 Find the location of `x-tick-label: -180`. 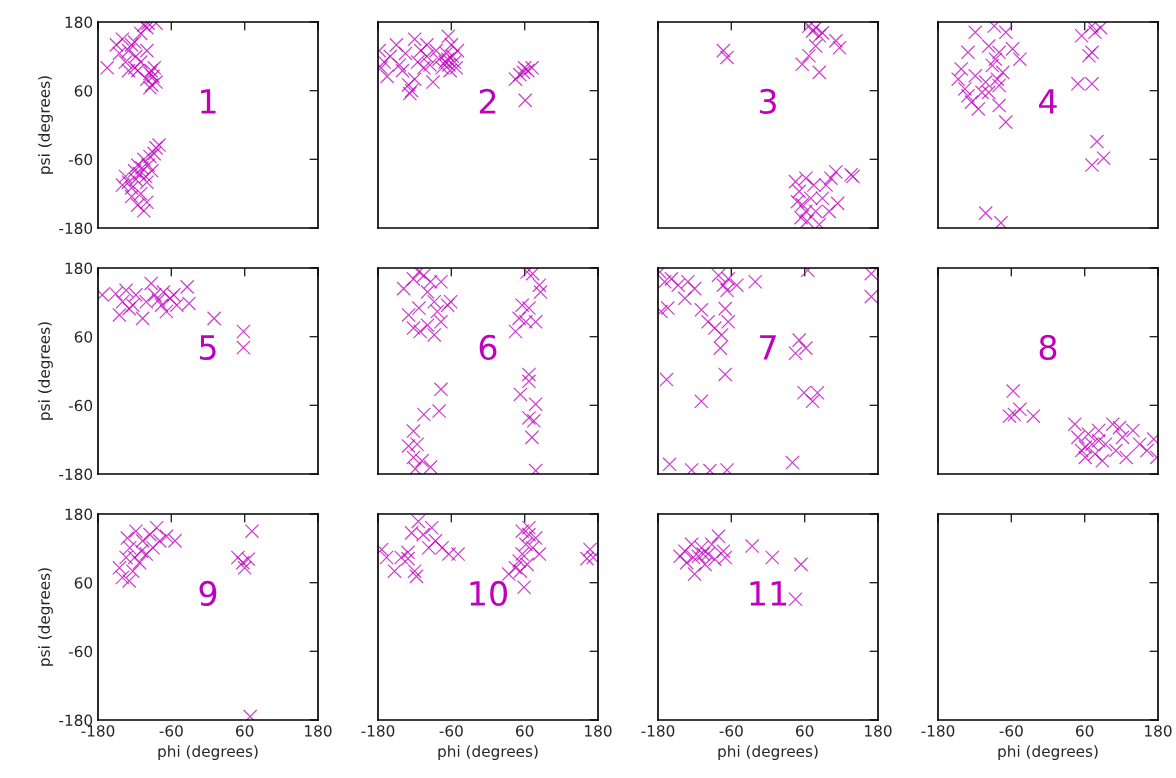

x-tick-label: -180 is located at coordinates (938, 731).